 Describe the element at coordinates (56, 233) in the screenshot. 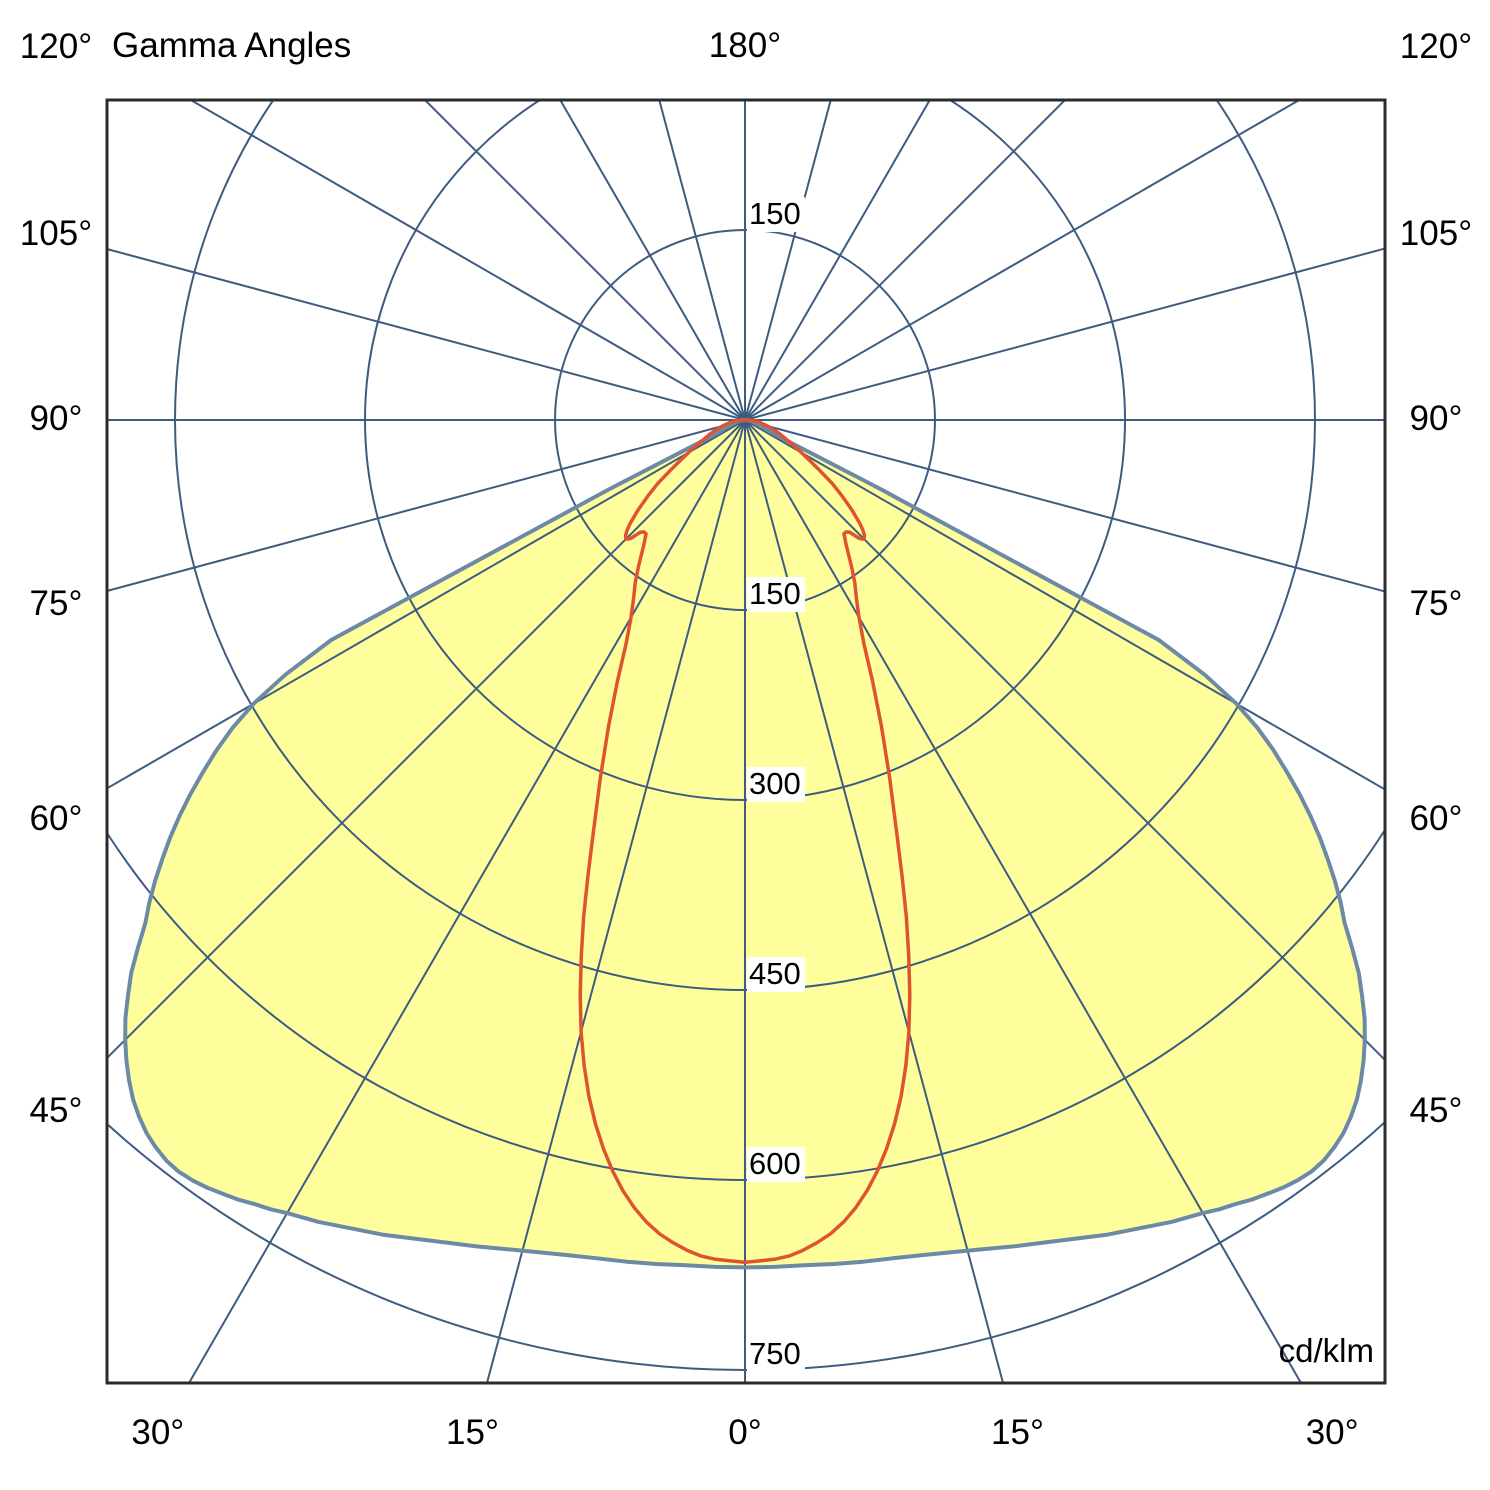

I see `gamma-label-left-105: 105°` at that location.